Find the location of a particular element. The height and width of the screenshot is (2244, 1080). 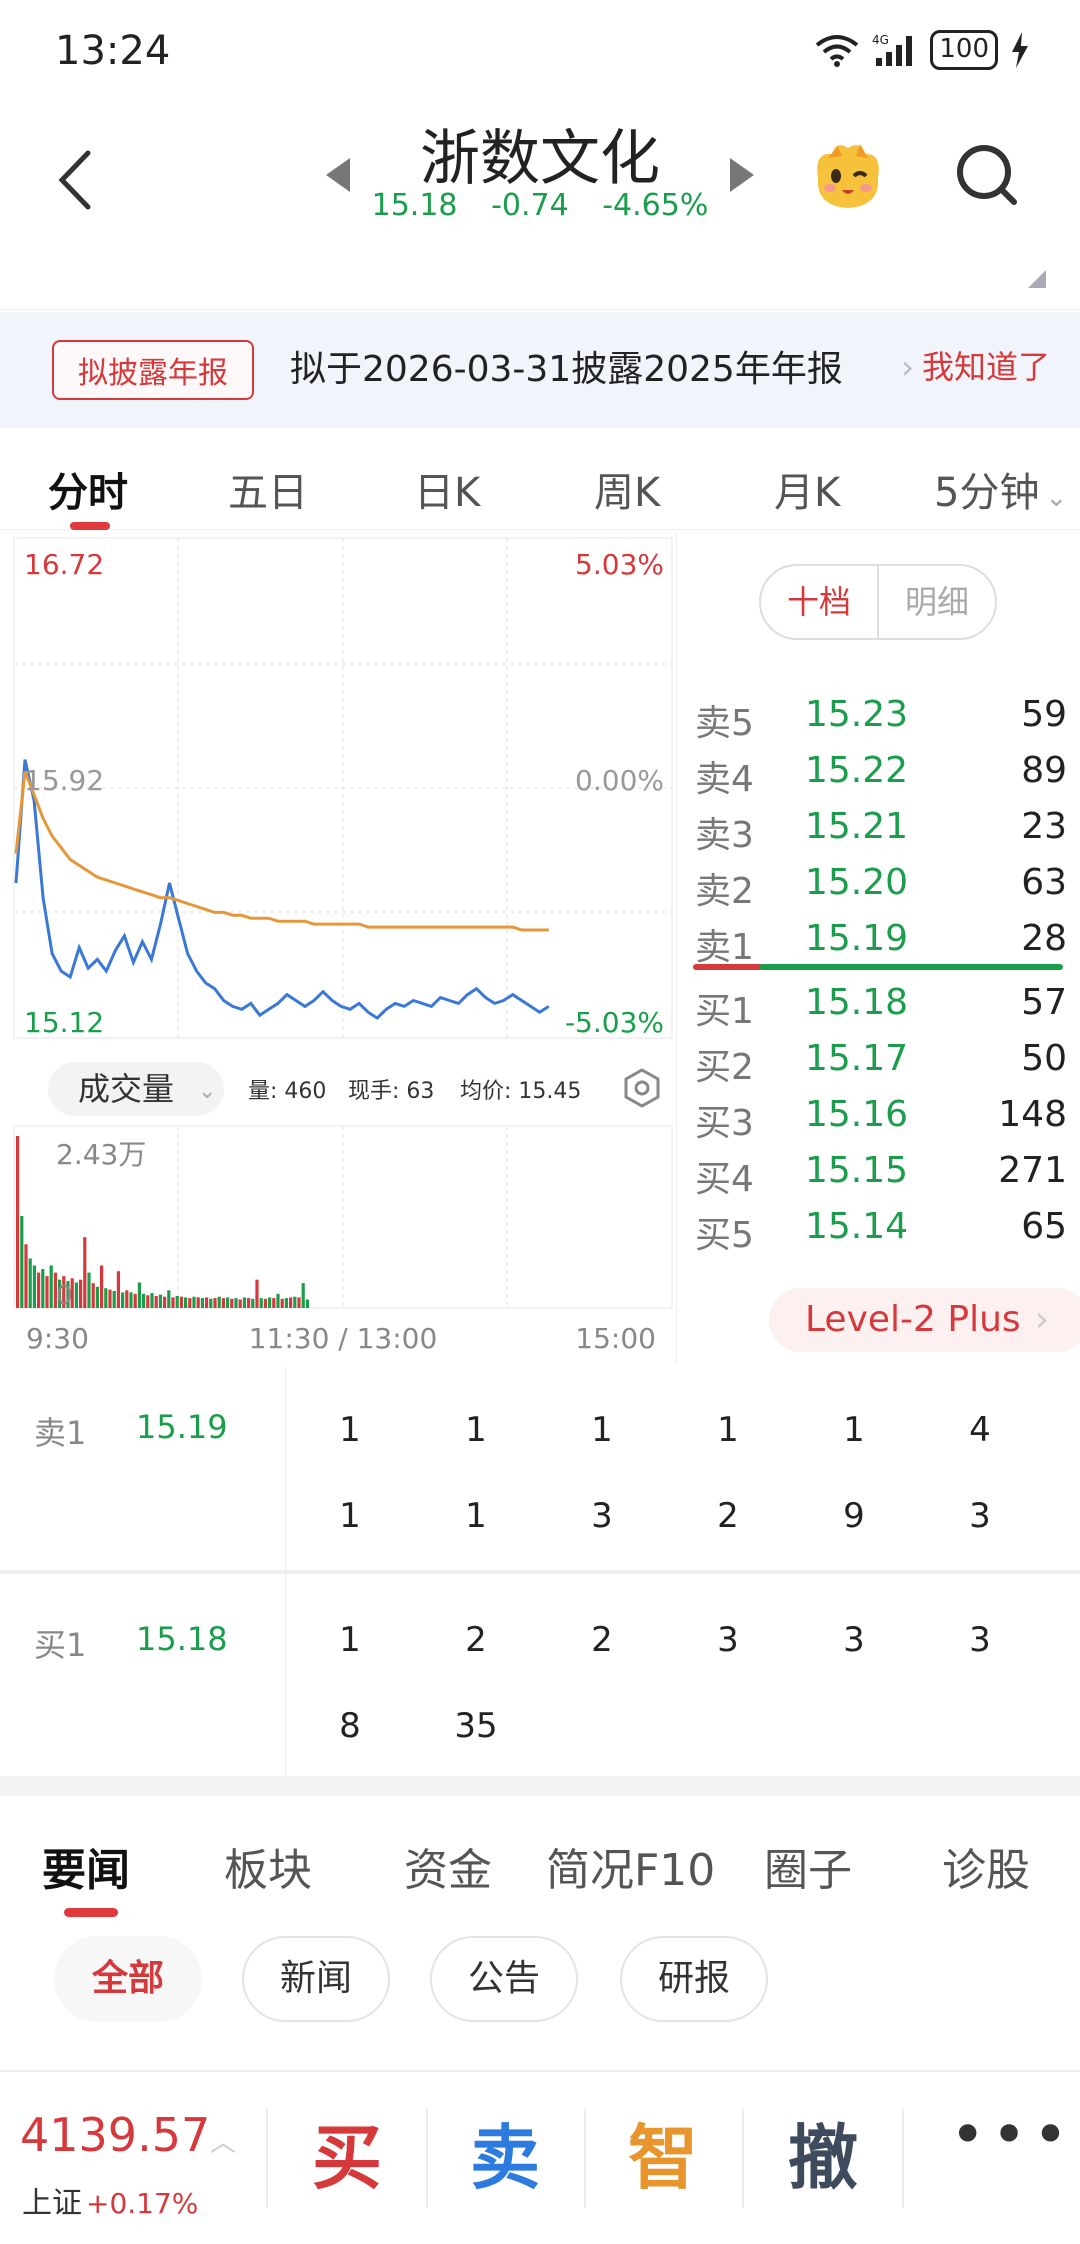

sell-button: 卖 is located at coordinates (505, 2158).